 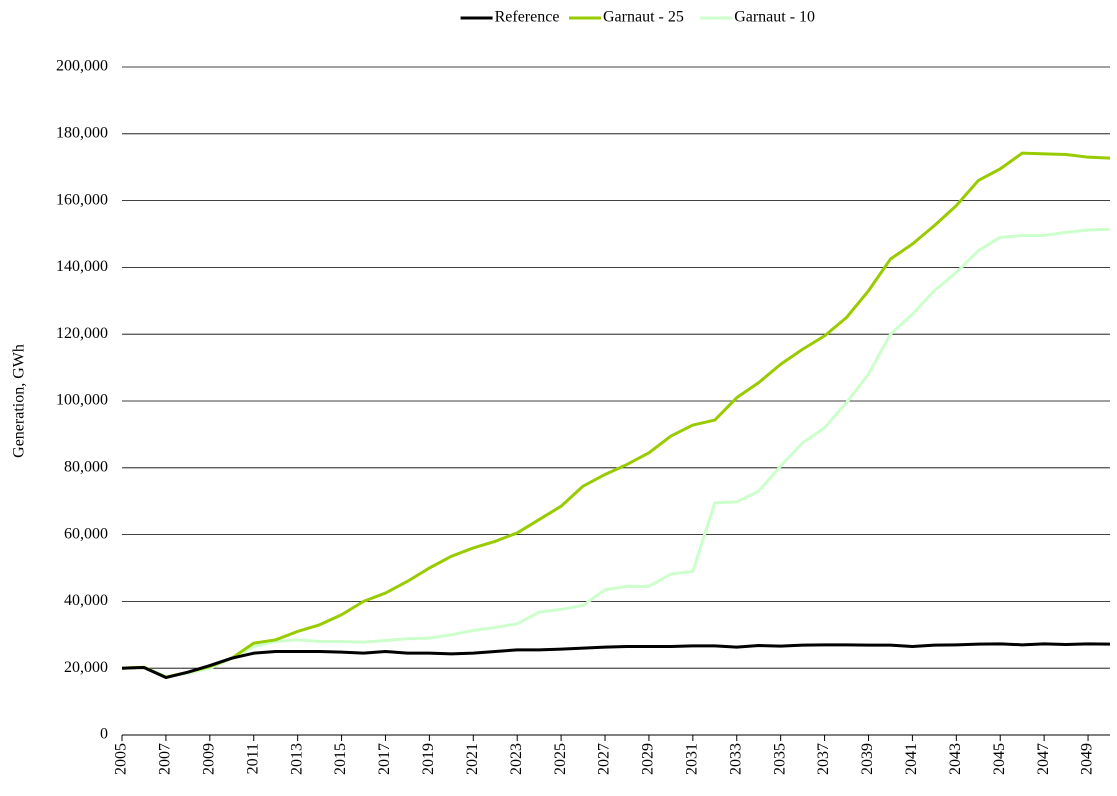 I want to click on legend-label: Reference, so click(x=527, y=17).